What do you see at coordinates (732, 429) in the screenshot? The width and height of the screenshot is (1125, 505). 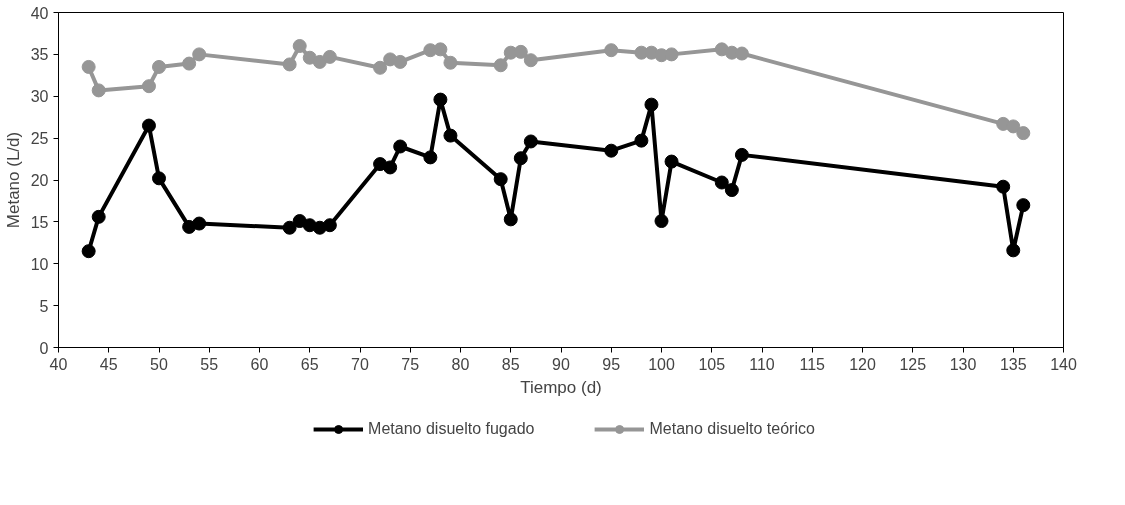 I see `legend-label: Metano disuelto teórico` at bounding box center [732, 429].